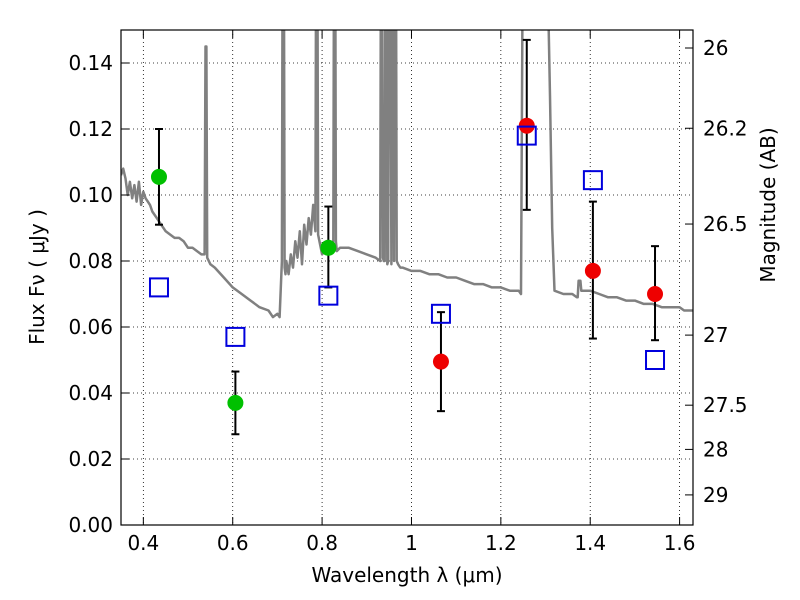 This screenshot has height=600, width=800. Describe the element at coordinates (725, 224) in the screenshot. I see `mag-tick-label: 26.5` at that location.